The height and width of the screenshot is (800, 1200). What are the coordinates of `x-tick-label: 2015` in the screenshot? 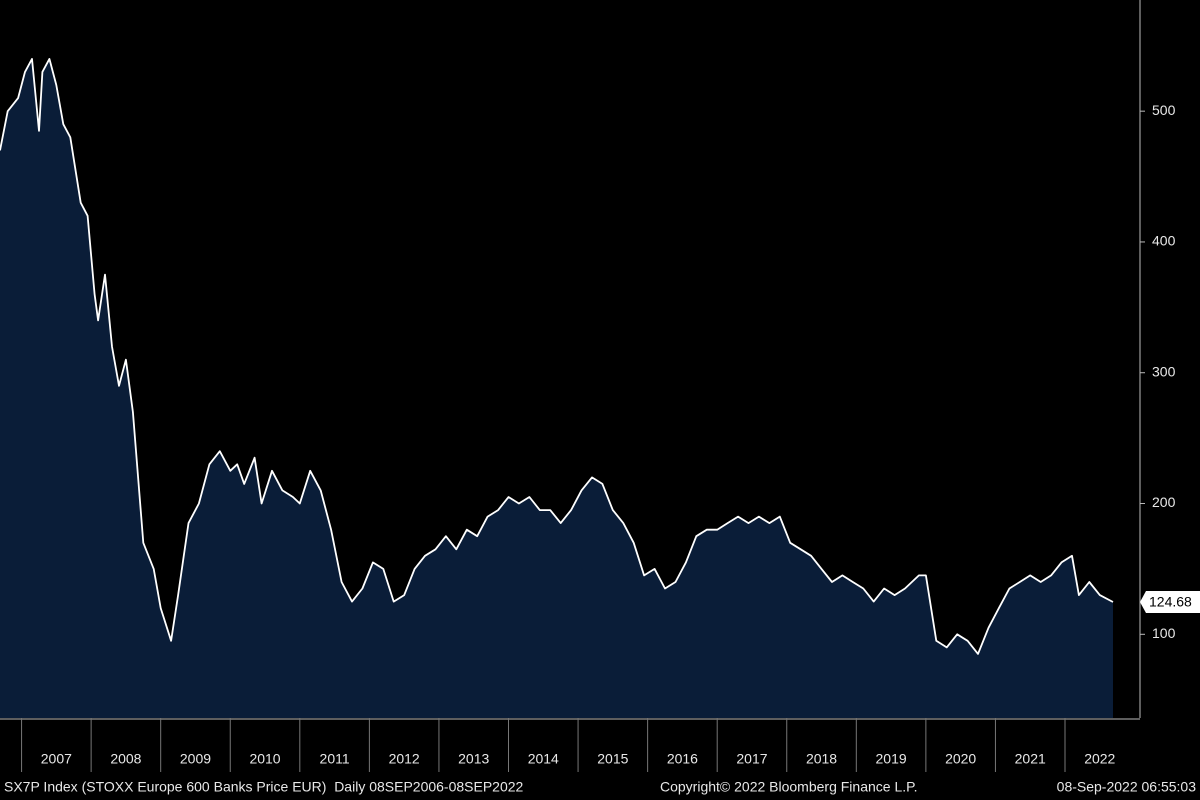 It's located at (612, 759).